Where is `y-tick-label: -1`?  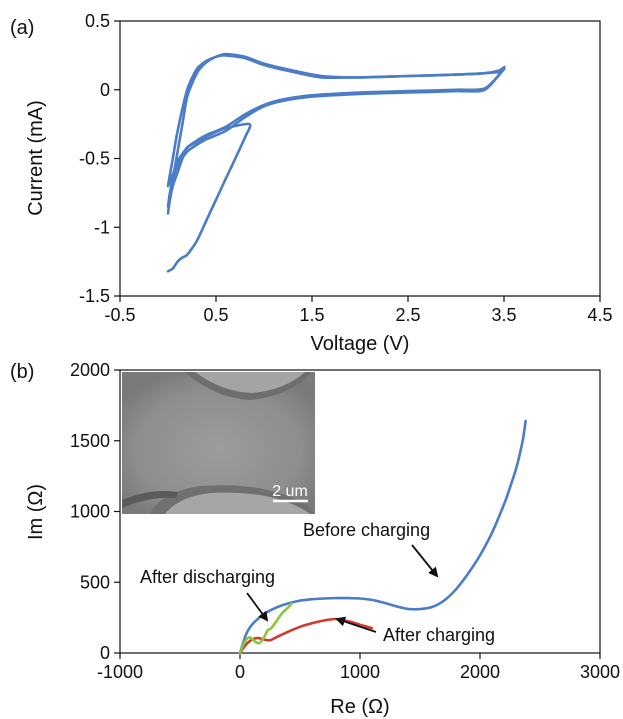 y-tick-label: -1 is located at coordinates (102, 227).